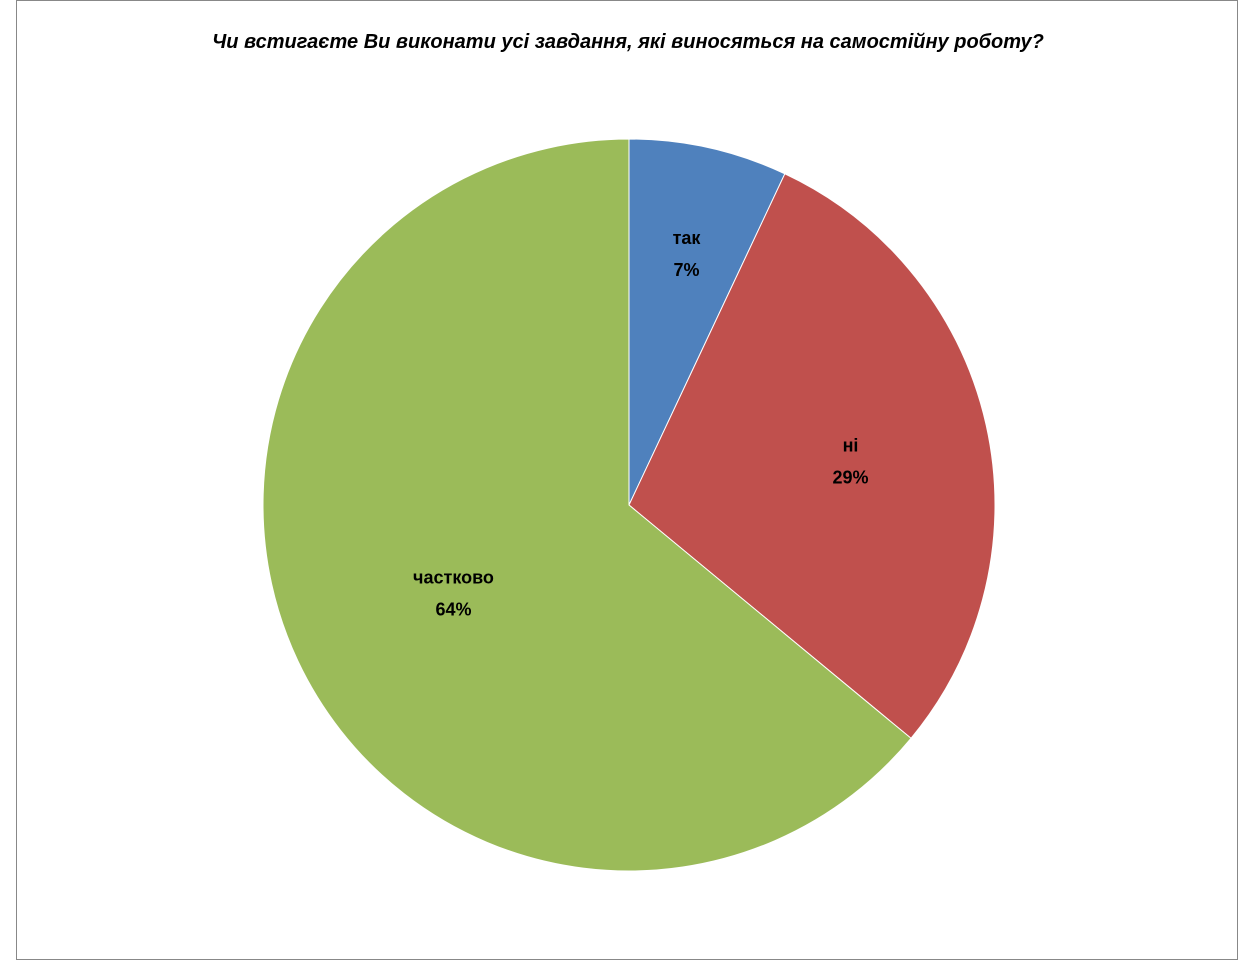  Describe the element at coordinates (686, 270) in the screenshot. I see `slice-percent-label: 7%` at that location.